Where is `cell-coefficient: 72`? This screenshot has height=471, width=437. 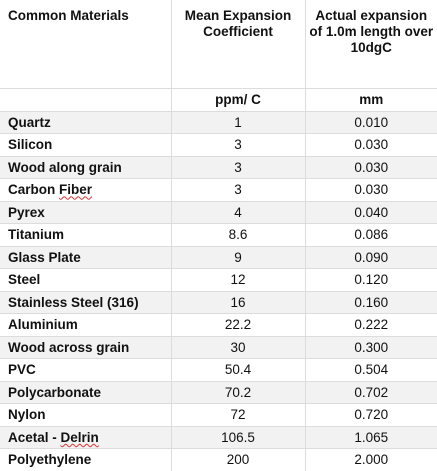 cell-coefficient: 72 is located at coordinates (238, 414).